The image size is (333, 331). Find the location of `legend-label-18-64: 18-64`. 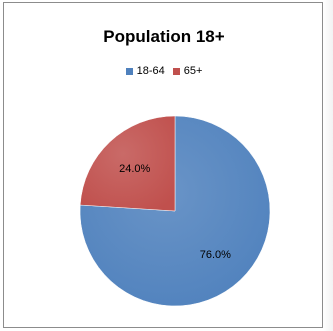

legend-label-18-64: 18-64 is located at coordinates (150, 71).